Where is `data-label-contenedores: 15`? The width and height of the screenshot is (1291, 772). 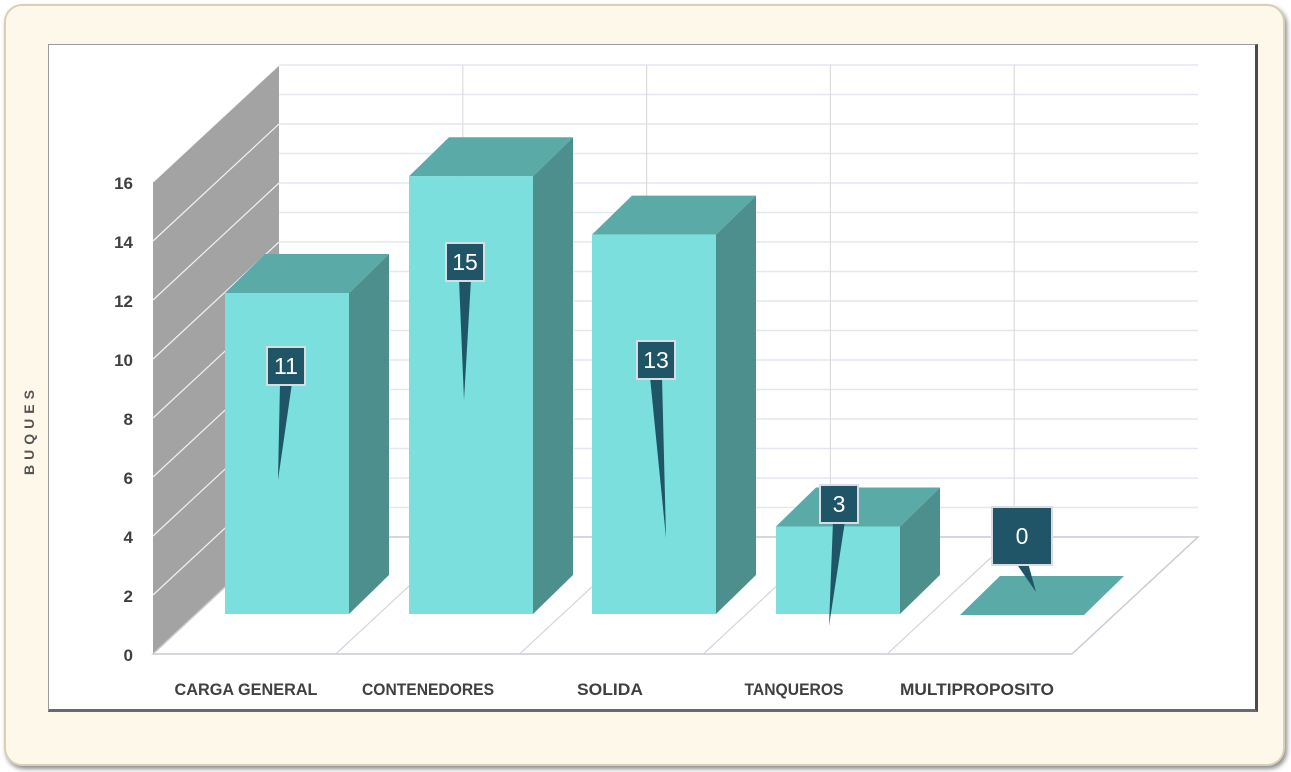
data-label-contenedores: 15 is located at coordinates (465, 321).